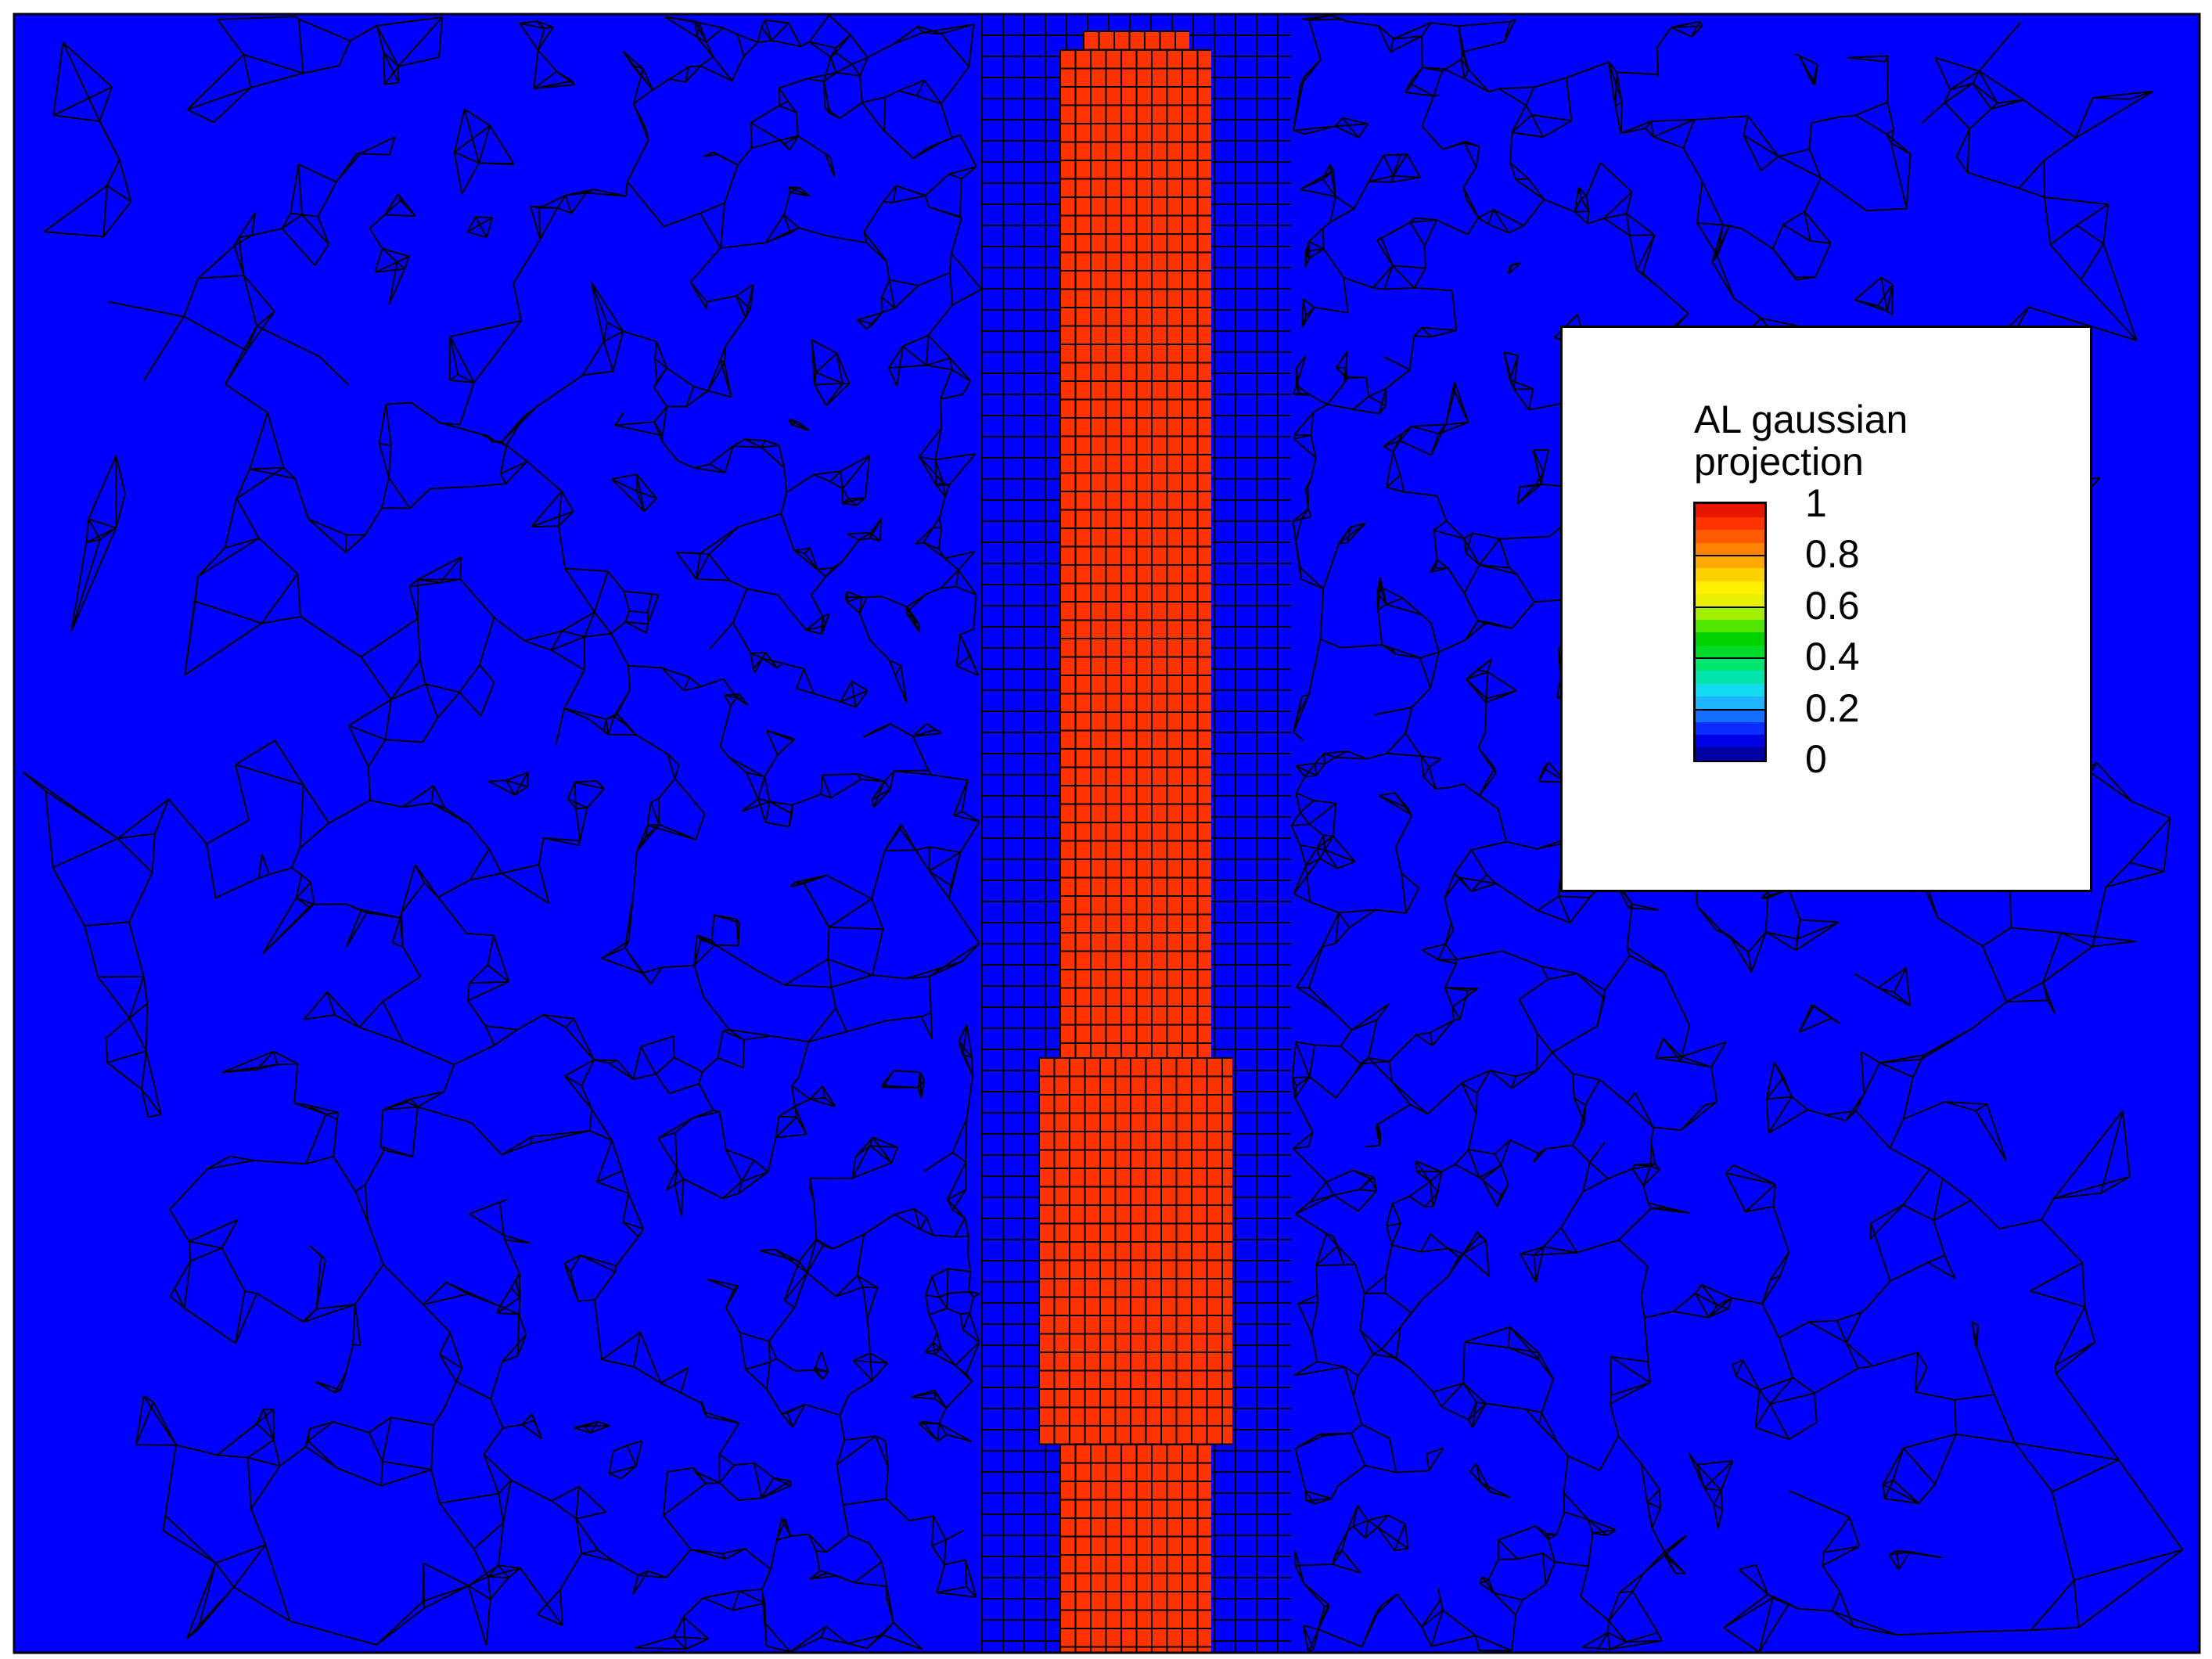  Describe the element at coordinates (1816, 759) in the screenshot. I see `colorbar-tick-label: 0` at that location.